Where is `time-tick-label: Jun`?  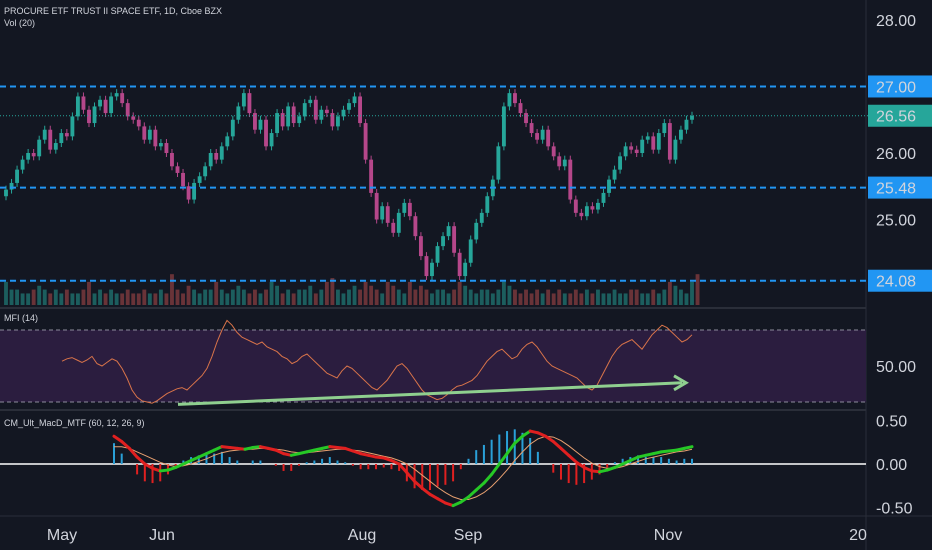
time-tick-label: Jun is located at coordinates (162, 535).